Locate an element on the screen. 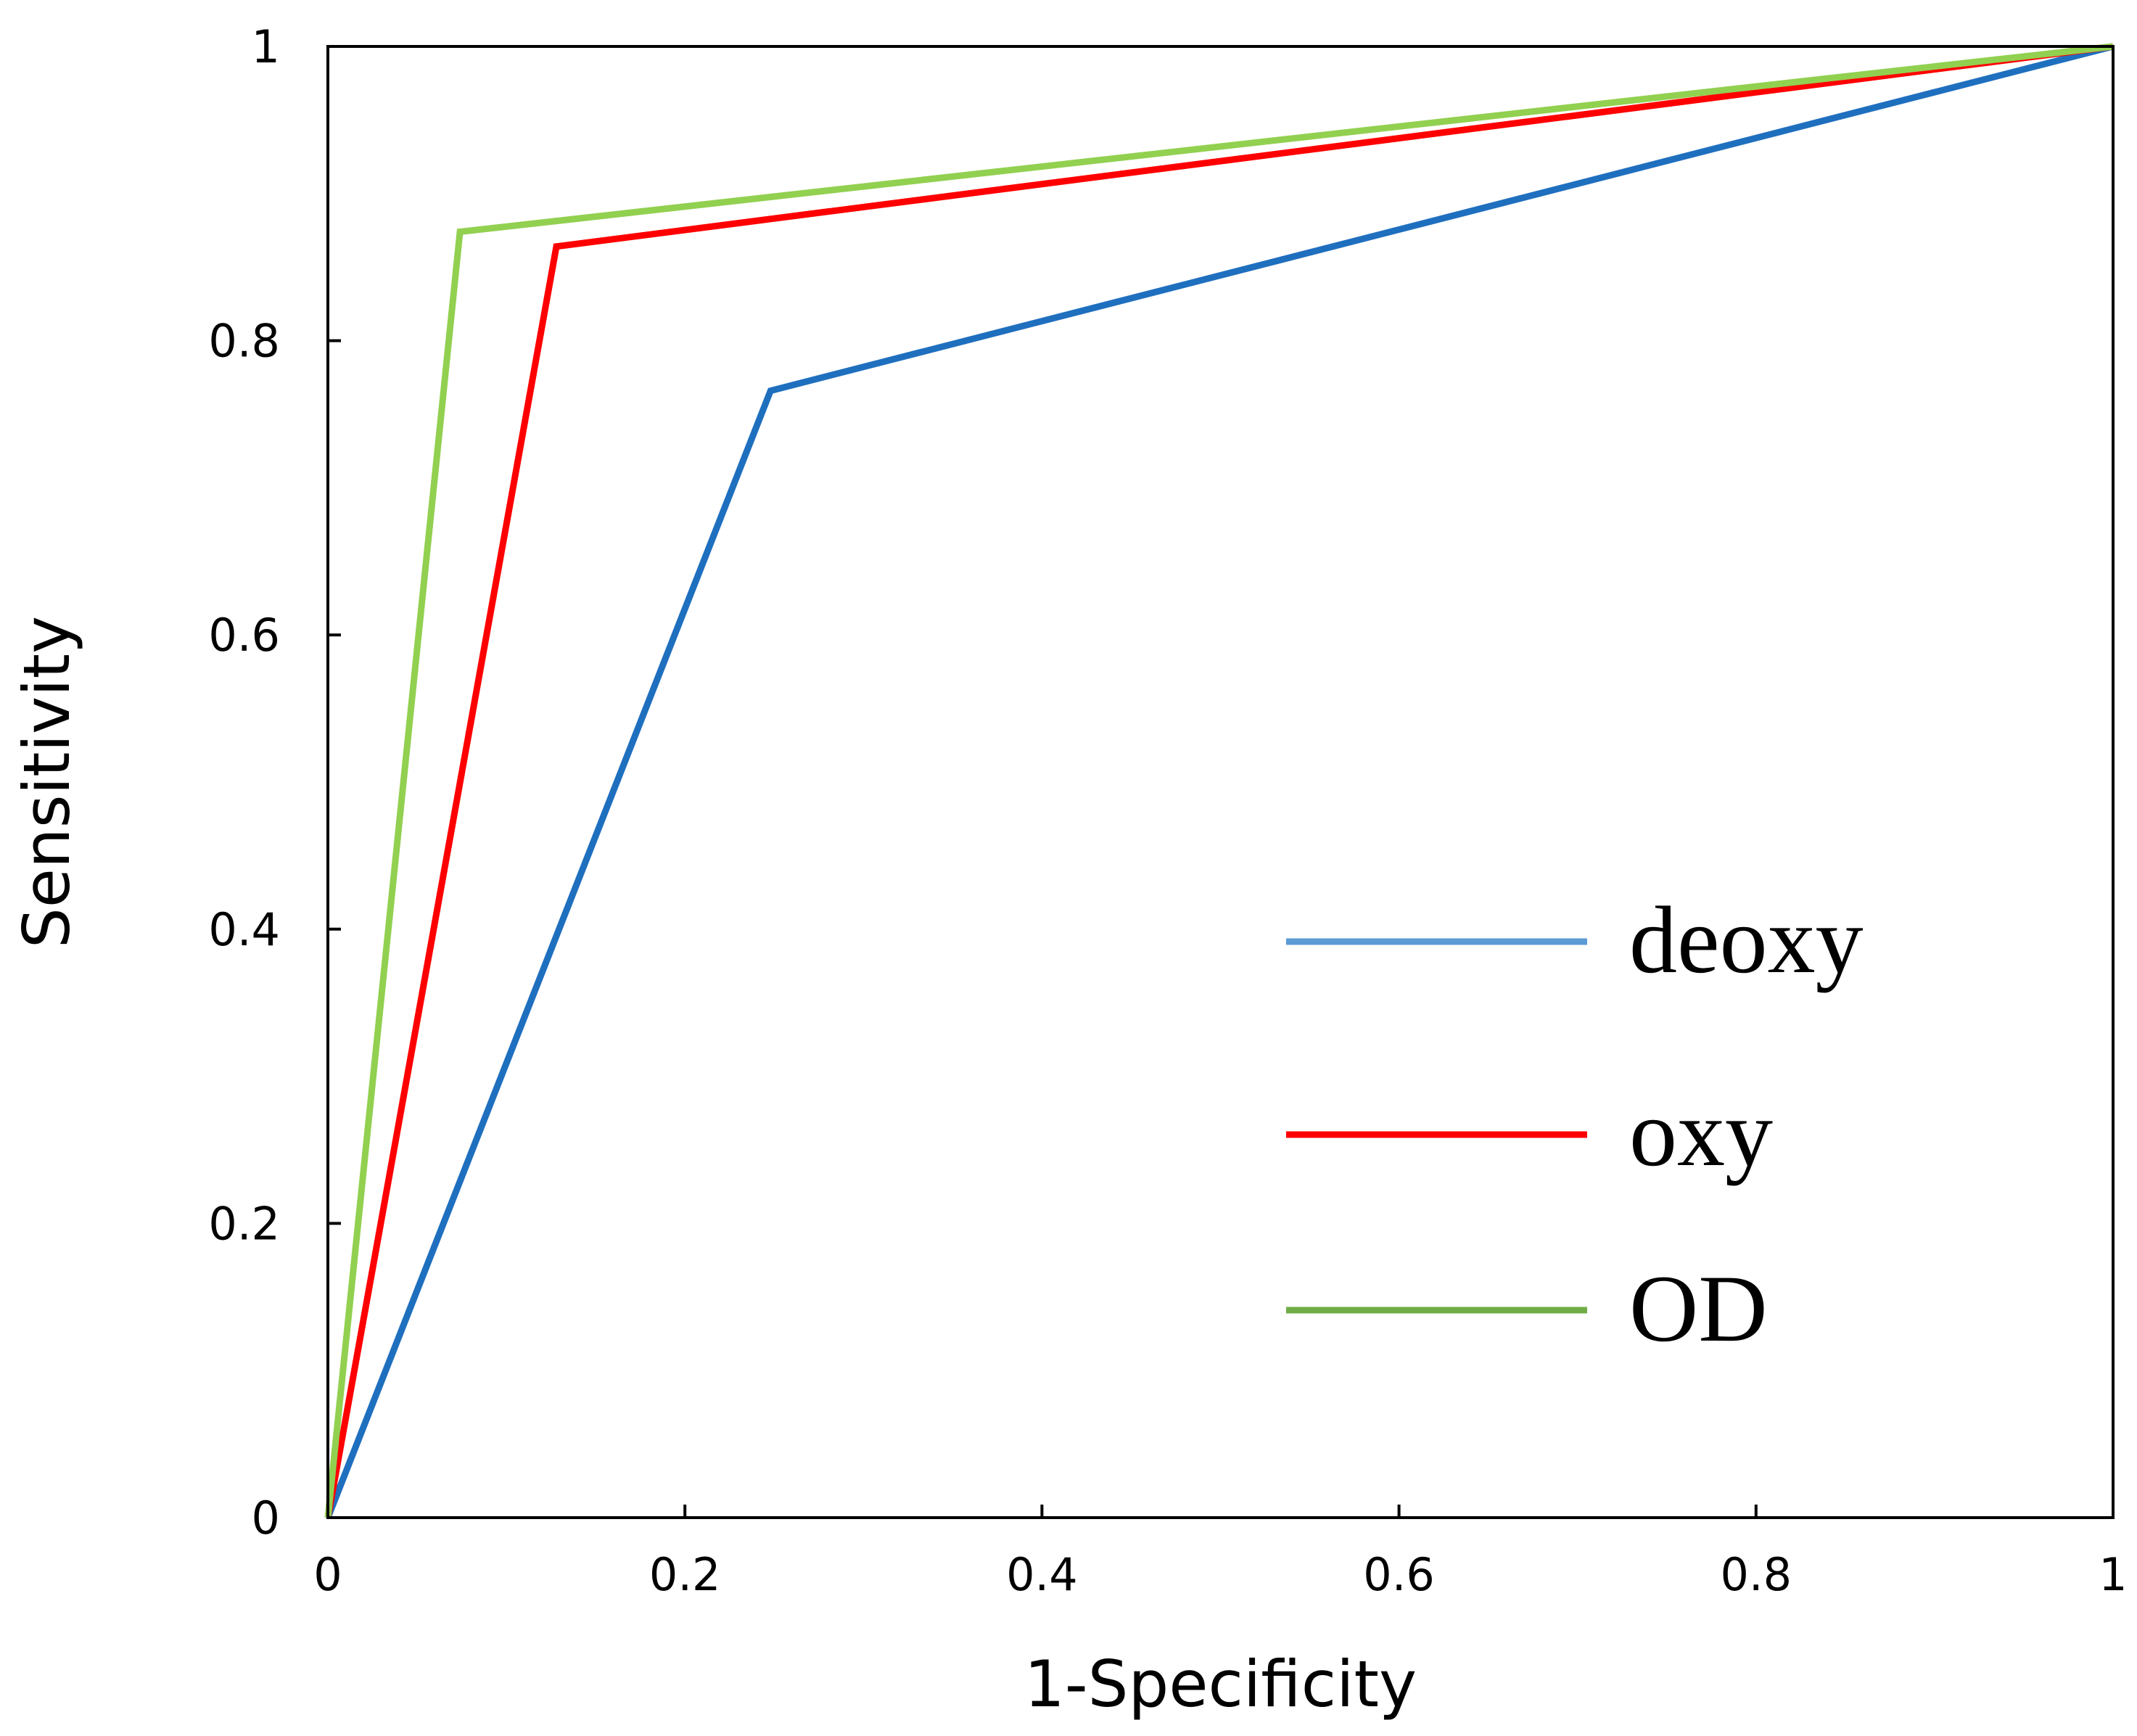 The image size is (2137, 1736). legend-label-deoxy: deoxy is located at coordinates (1746, 939).